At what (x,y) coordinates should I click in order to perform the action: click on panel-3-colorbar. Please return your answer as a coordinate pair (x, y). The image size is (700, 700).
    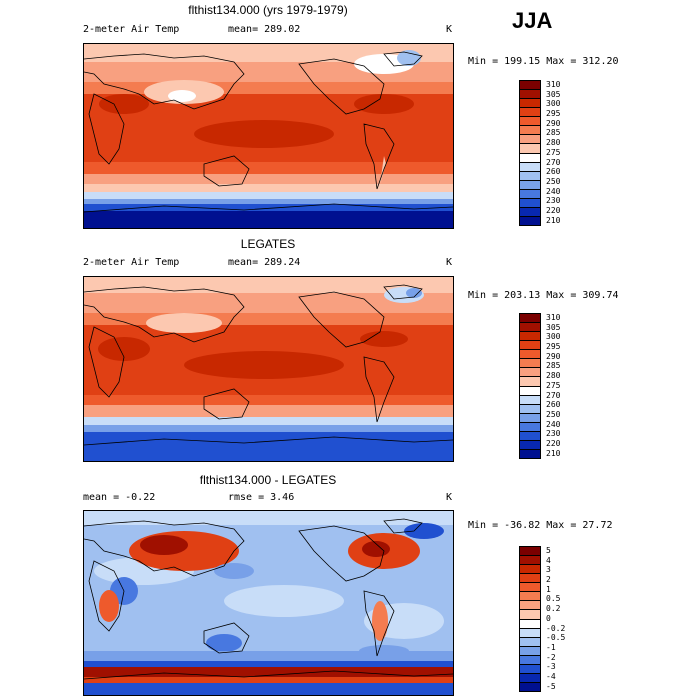
    Looking at the image, I should click on (530, 619).